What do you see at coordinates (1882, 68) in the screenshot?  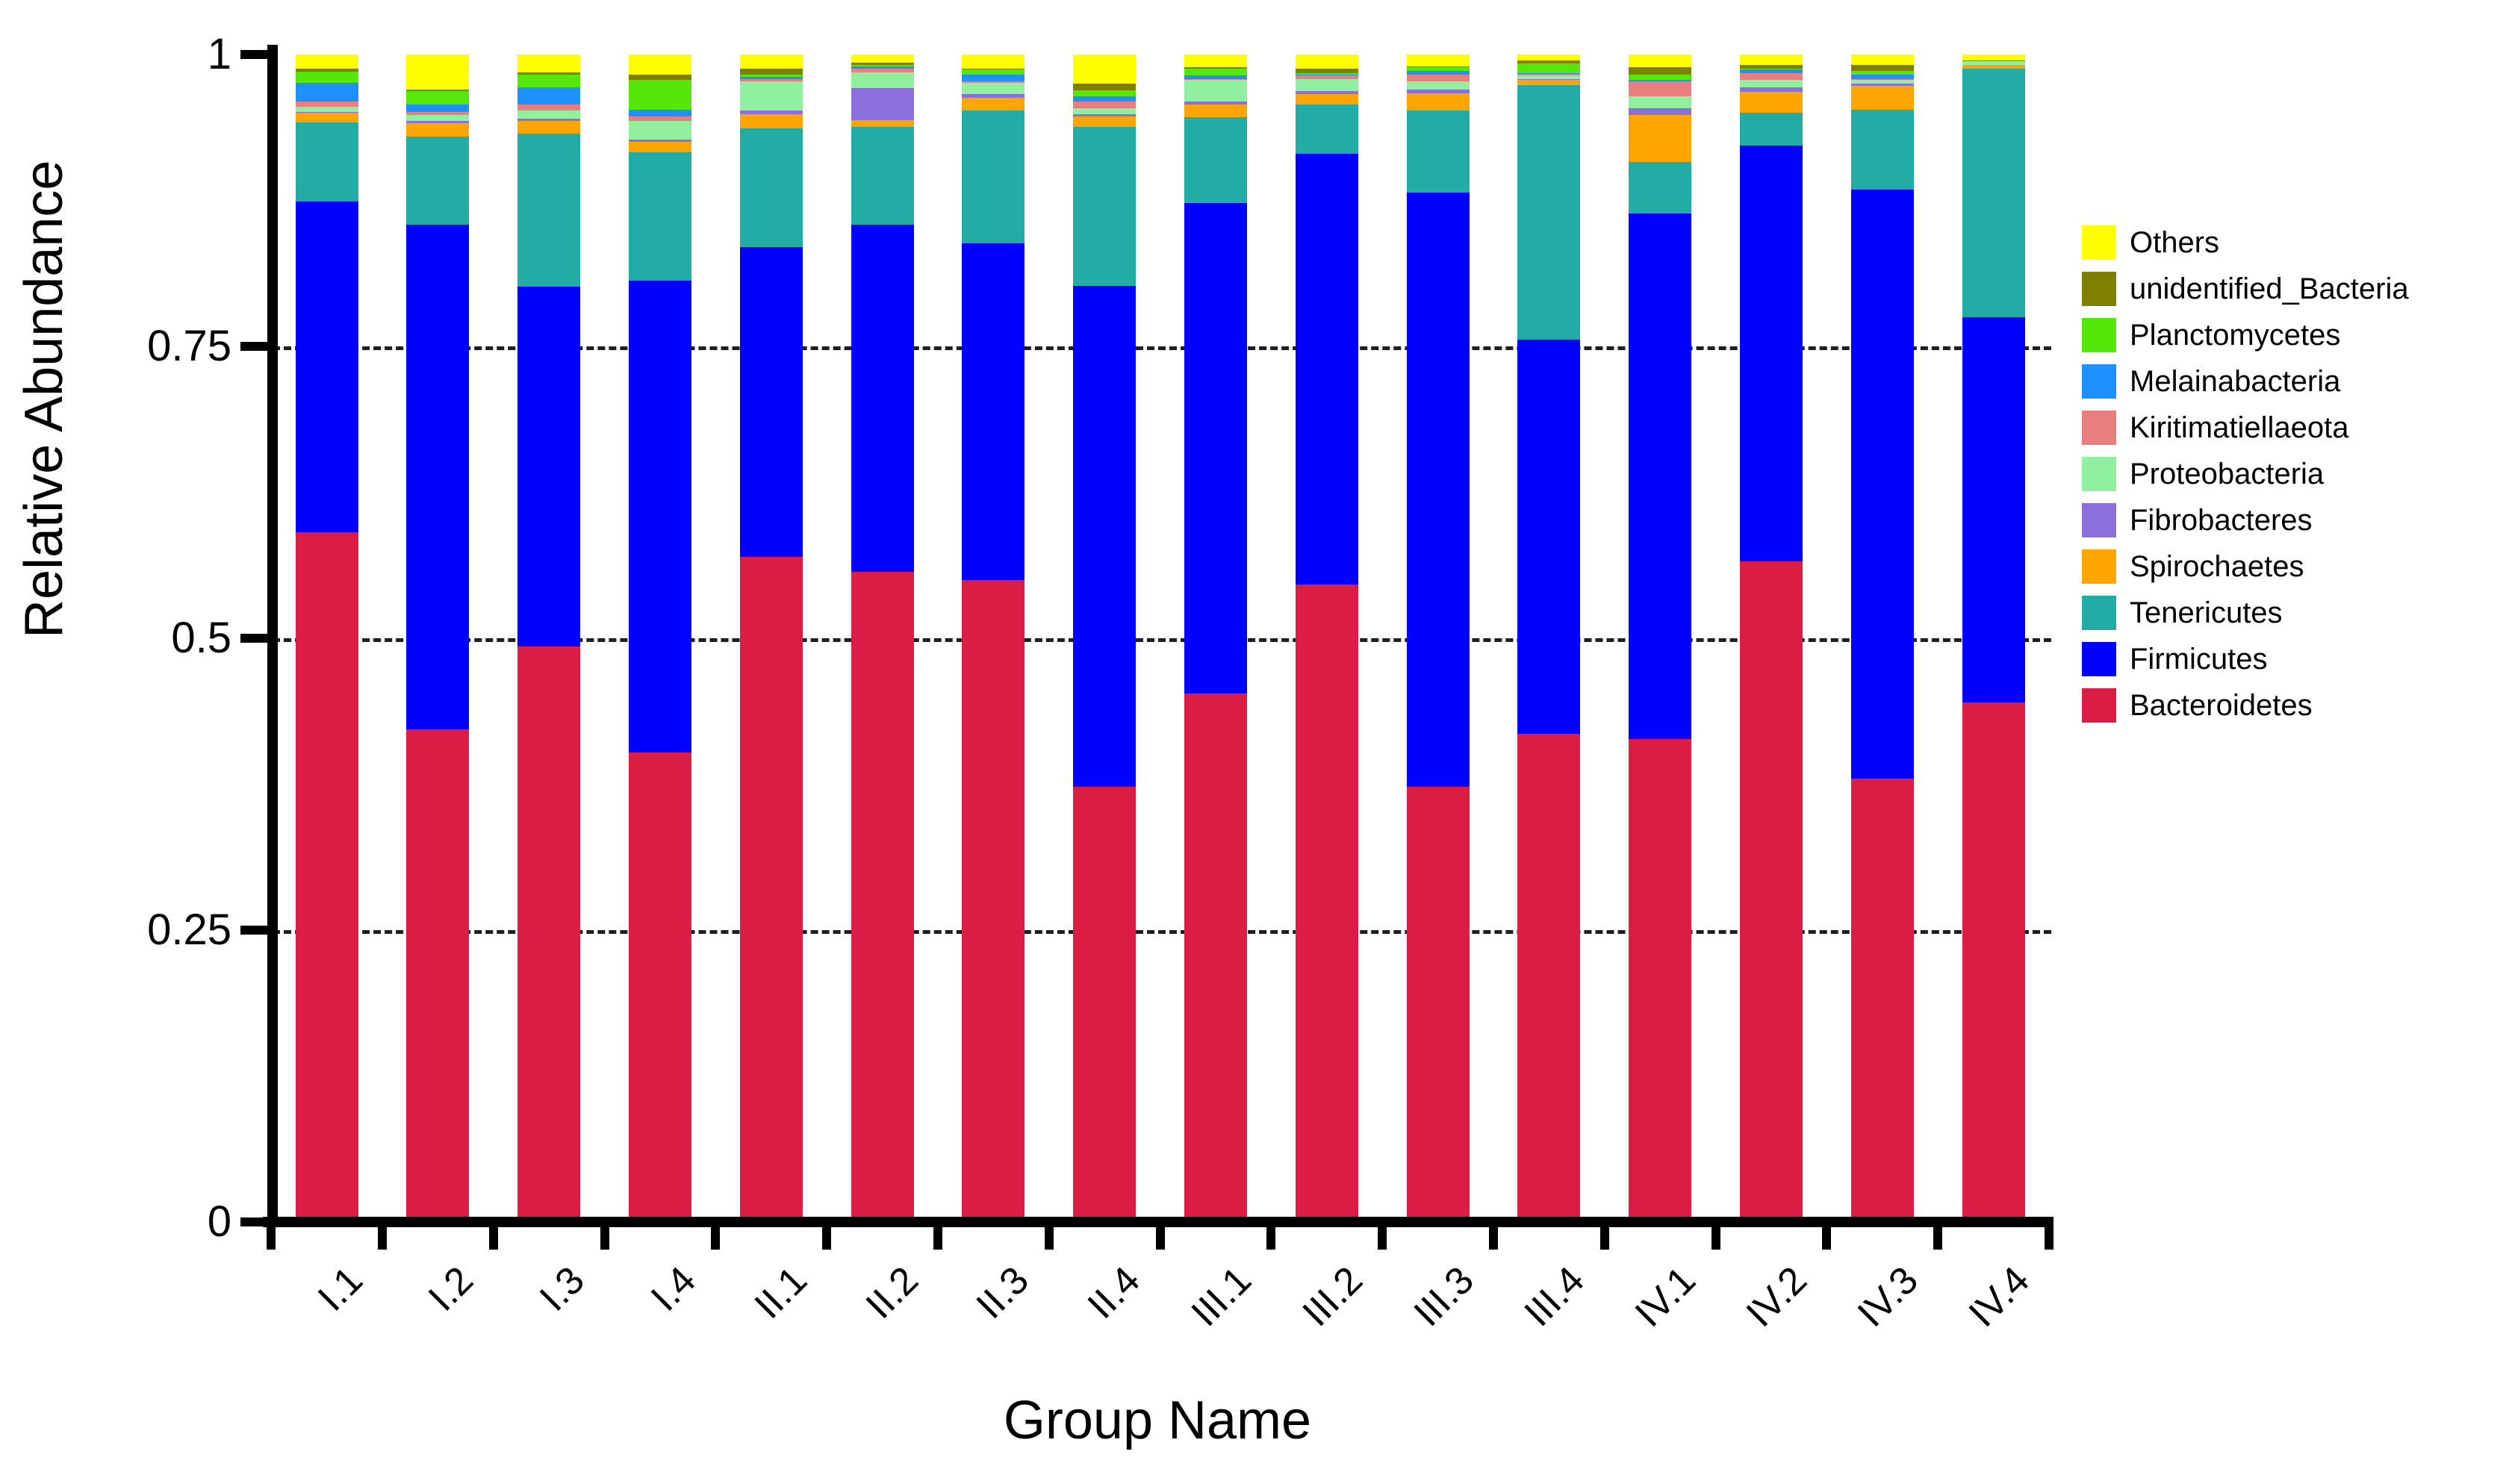 I see `segment-IV.3-unidentified_Bacteria` at bounding box center [1882, 68].